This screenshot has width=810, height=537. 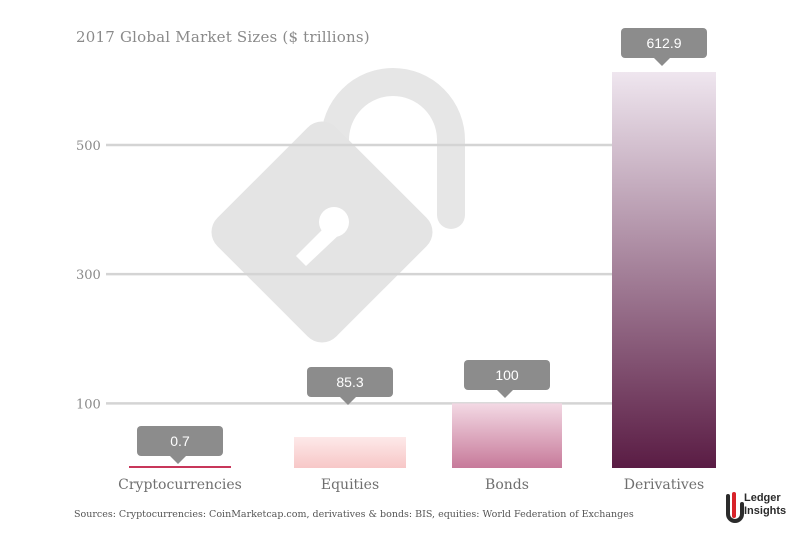 What do you see at coordinates (349, 382) in the screenshot?
I see `value-label: 85.3` at bounding box center [349, 382].